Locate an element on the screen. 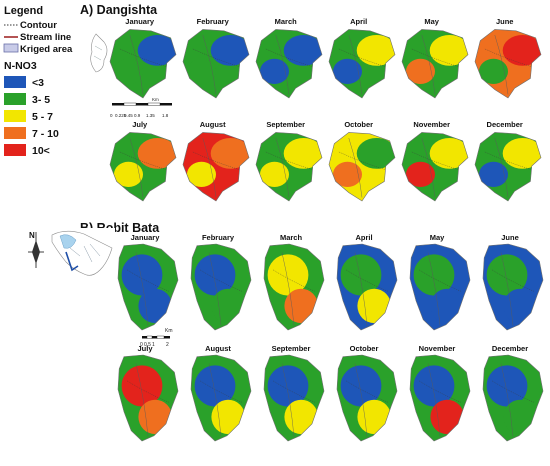 The height and width of the screenshot is (466, 550). scale-bar-b: 0 0.5 1 2 Km is located at coordinates (156, 338).